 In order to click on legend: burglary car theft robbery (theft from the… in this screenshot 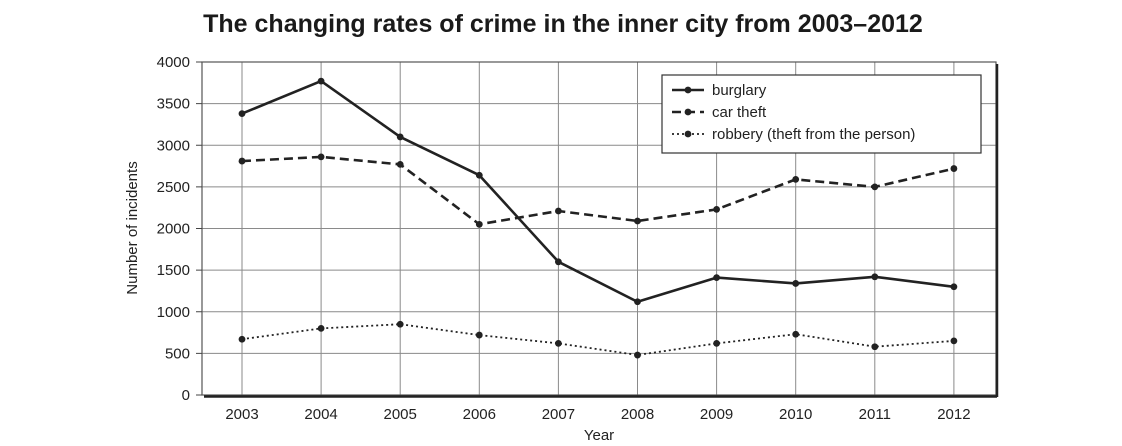, I will do `click(821, 114)`.